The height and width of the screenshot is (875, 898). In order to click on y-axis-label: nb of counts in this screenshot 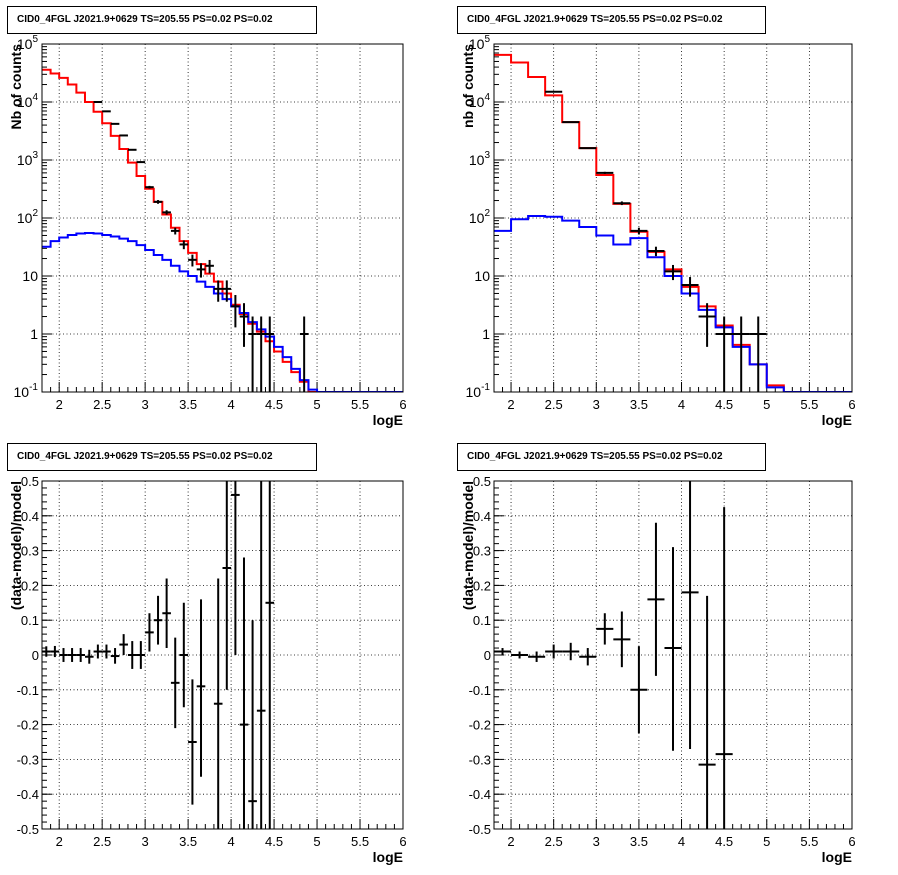, I will do `click(468, 86)`.